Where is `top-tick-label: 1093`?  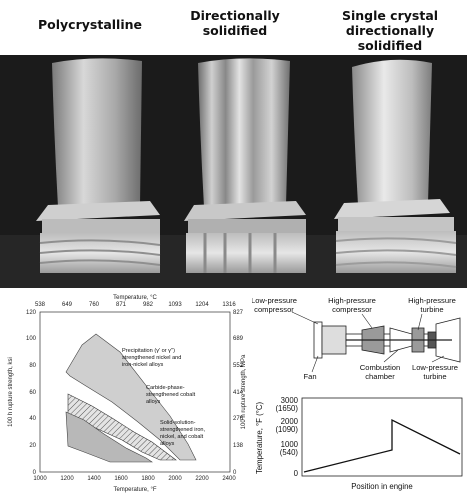
top-tick-label: 1093 is located at coordinates (175, 305).